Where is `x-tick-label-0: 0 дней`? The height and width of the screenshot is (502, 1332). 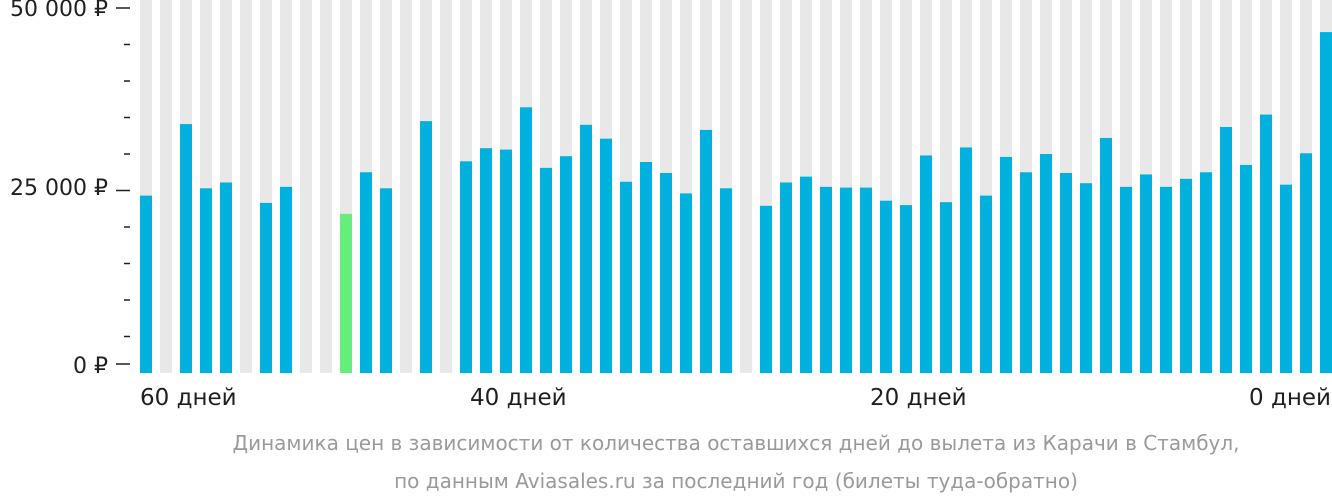 x-tick-label-0: 0 дней is located at coordinates (1290, 398).